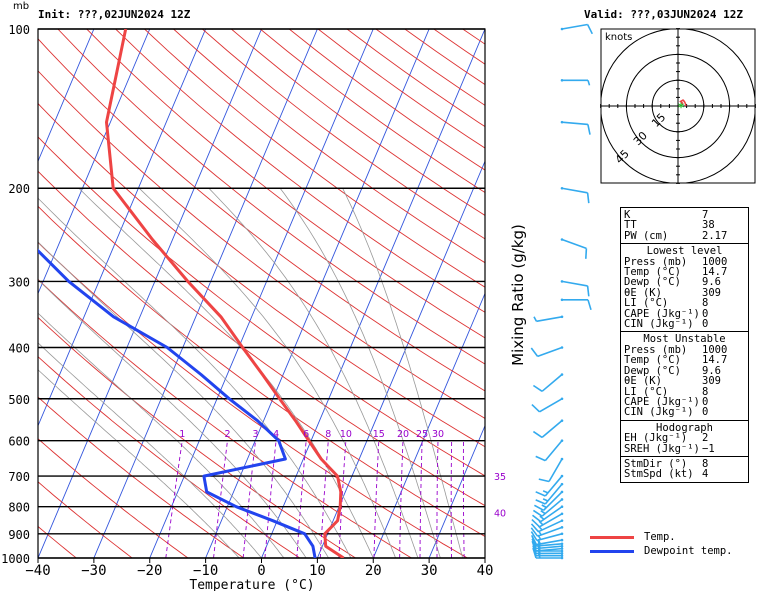  I want to click on temp-tick-label: 30, so click(429, 571).